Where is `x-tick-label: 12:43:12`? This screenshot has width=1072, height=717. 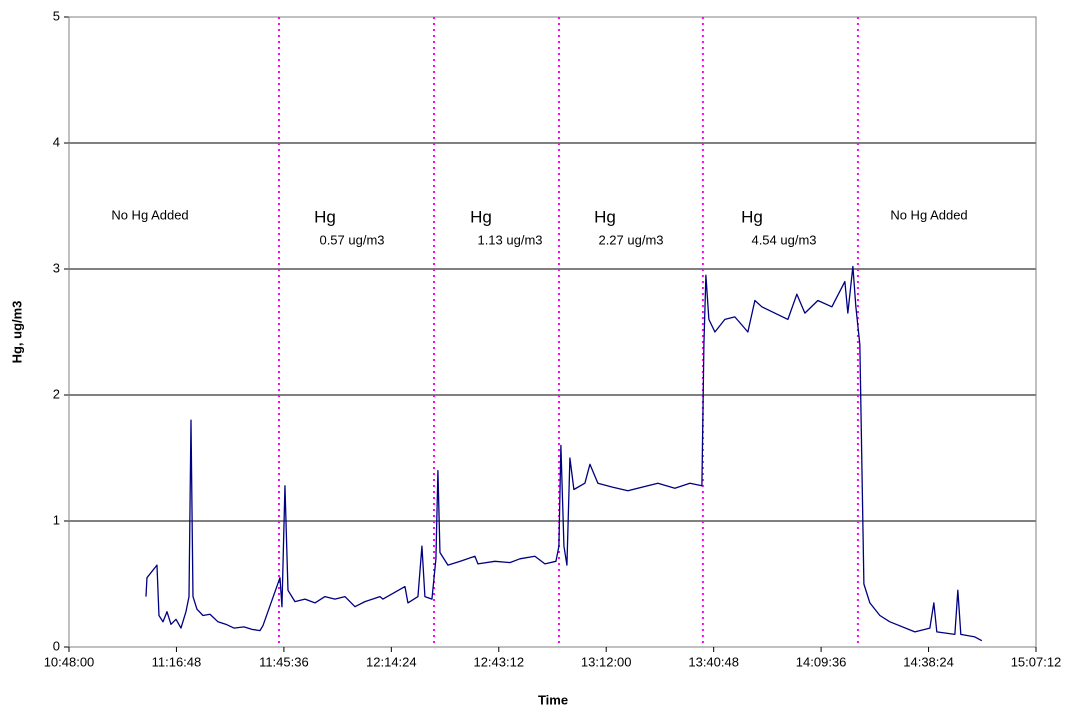
x-tick-label: 12:43:12 is located at coordinates (498, 661).